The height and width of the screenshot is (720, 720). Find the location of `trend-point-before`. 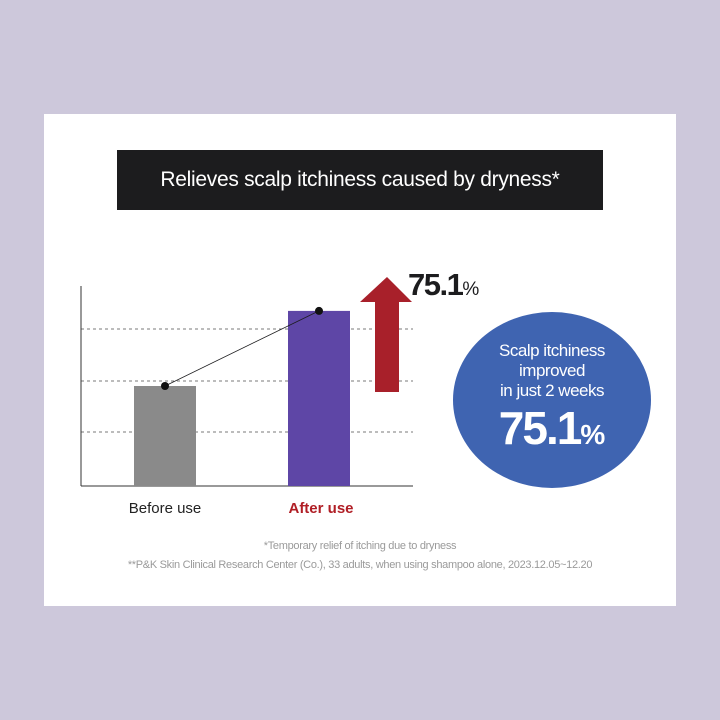

trend-point-before is located at coordinates (165, 386).